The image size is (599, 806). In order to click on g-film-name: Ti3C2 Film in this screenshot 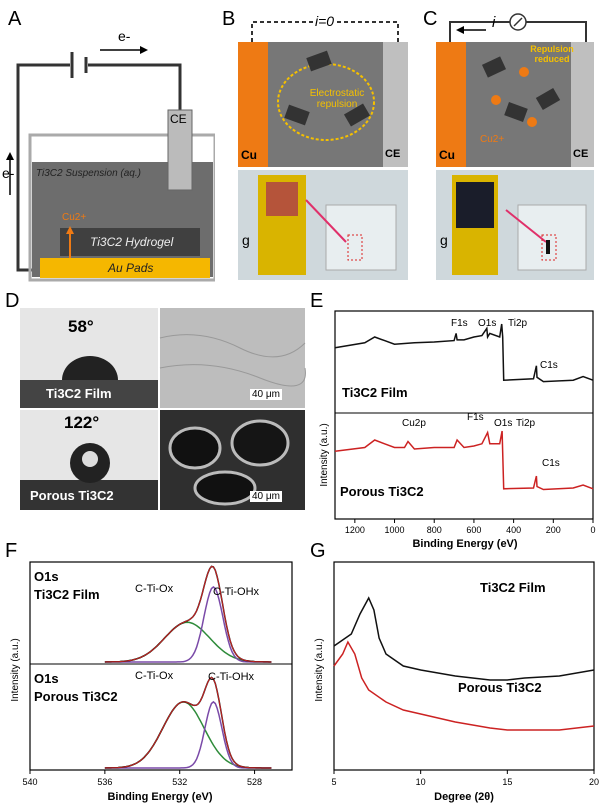, I will do `click(513, 587)`.